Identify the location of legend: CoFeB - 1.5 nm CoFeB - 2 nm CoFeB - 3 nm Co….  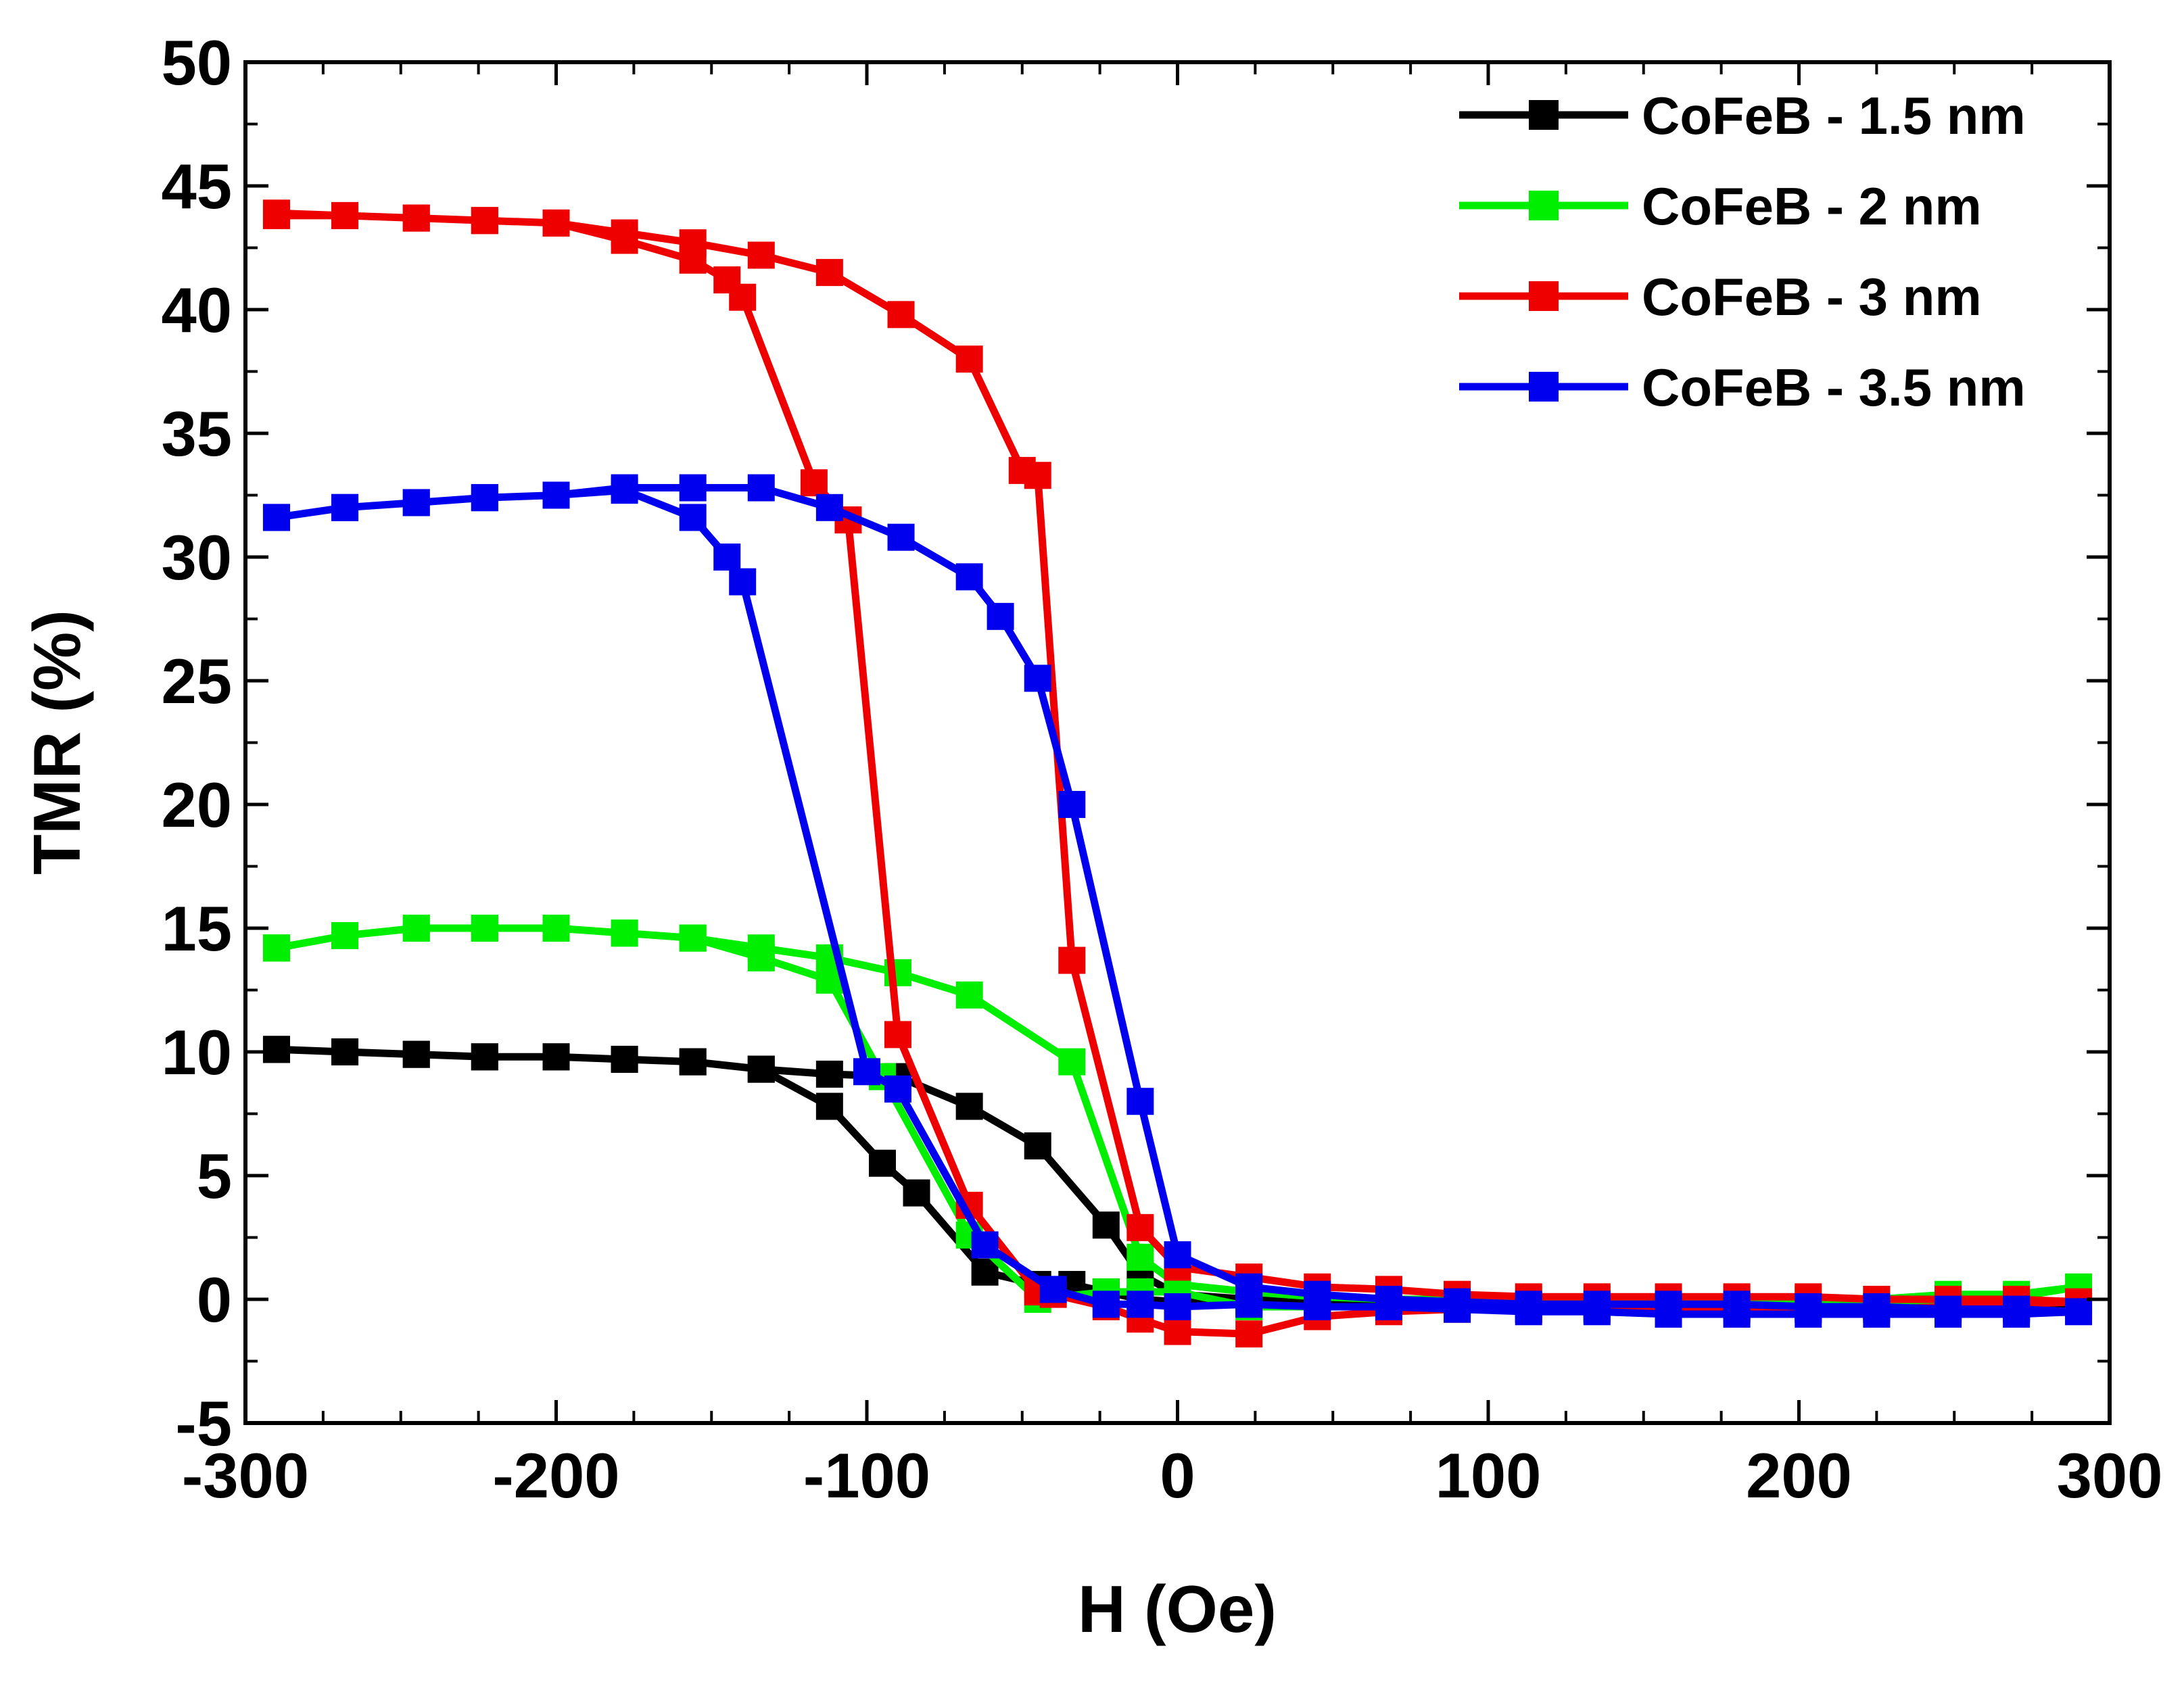
(1742, 251).